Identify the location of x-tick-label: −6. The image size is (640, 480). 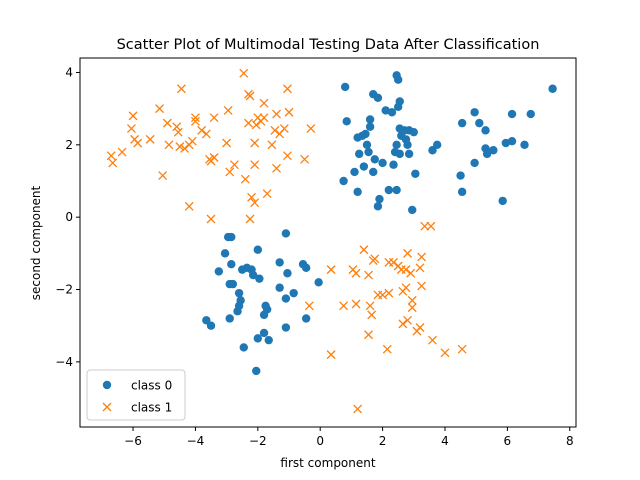
(133, 441).